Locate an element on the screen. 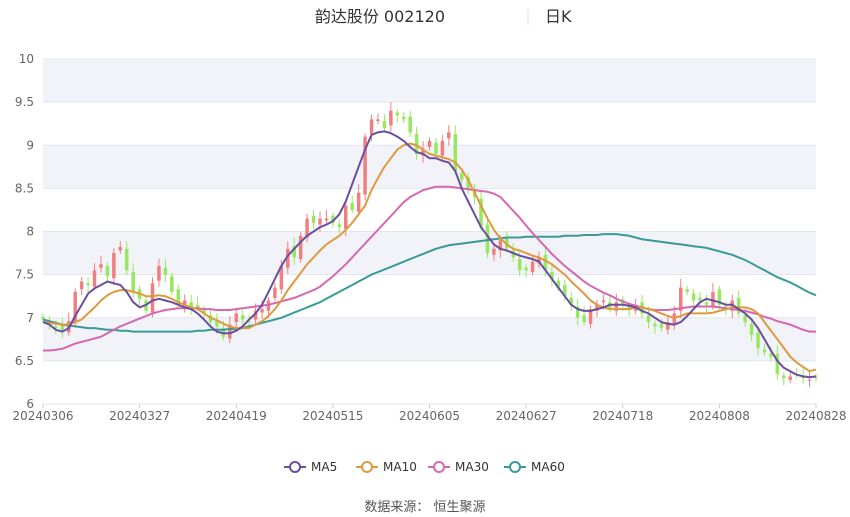  legend-item-ma10: MA10 is located at coordinates (386, 467).